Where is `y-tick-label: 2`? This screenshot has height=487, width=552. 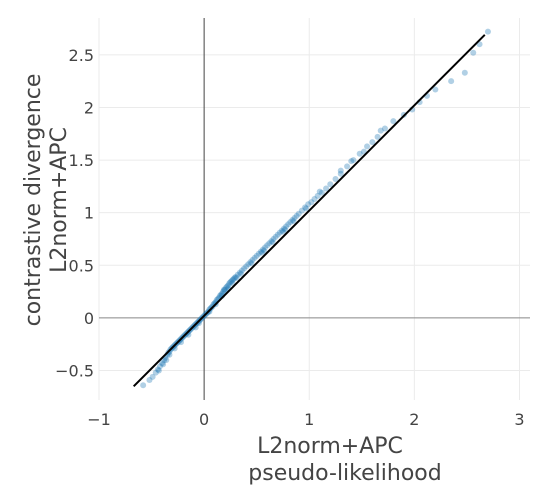 y-tick-label: 2 is located at coordinates (89, 107).